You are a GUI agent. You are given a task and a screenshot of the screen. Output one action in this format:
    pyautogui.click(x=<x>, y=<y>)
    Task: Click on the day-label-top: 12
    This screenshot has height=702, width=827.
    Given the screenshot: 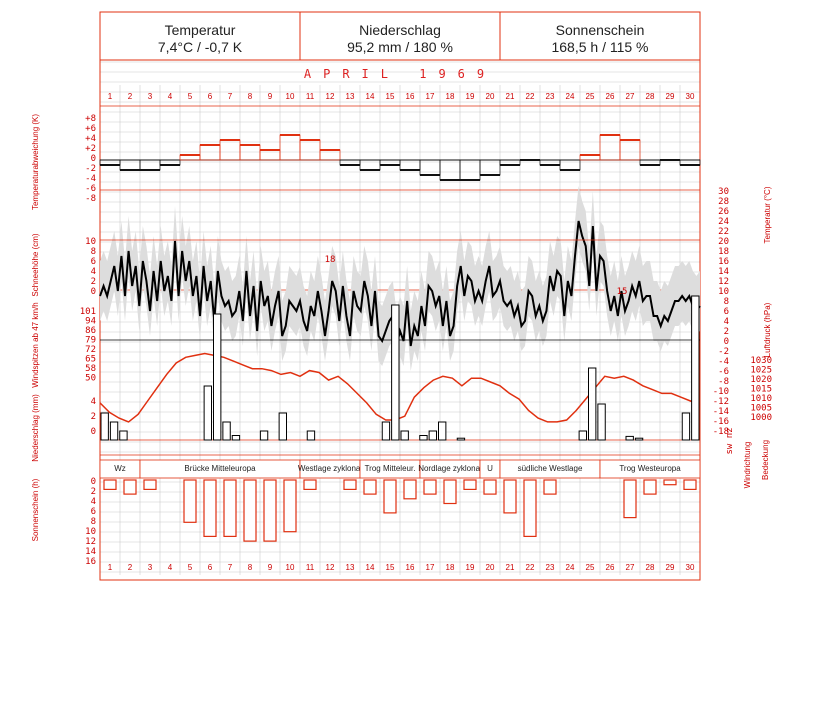 What is the action you would take?
    pyautogui.click(x=330, y=96)
    